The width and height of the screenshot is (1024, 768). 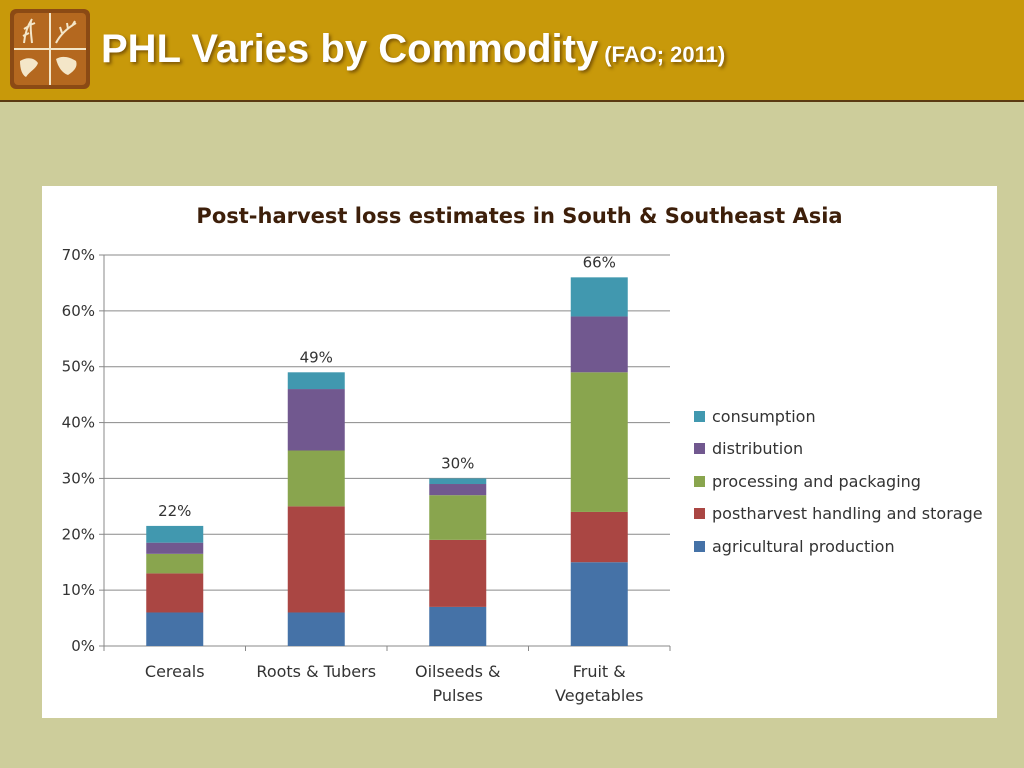 What do you see at coordinates (599, 671) in the screenshot?
I see `x-category-label: Fruit &` at bounding box center [599, 671].